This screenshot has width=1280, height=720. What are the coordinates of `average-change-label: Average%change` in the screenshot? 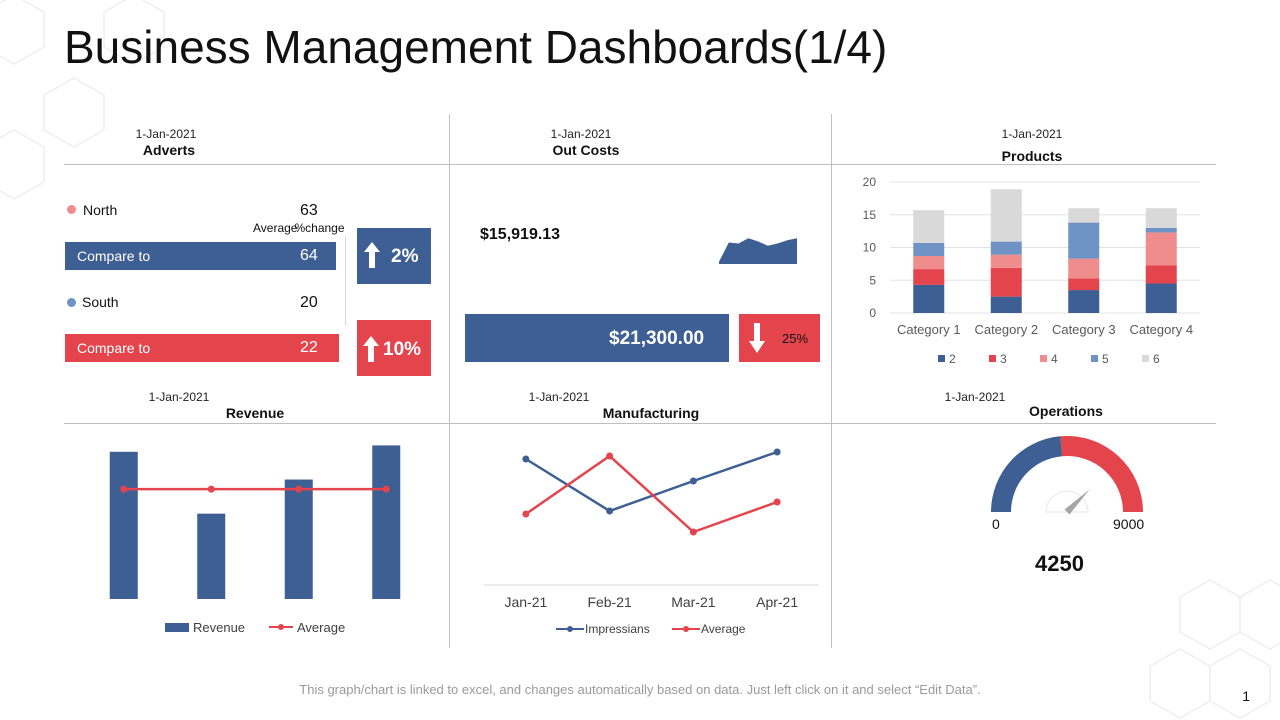 It's located at (299, 228).